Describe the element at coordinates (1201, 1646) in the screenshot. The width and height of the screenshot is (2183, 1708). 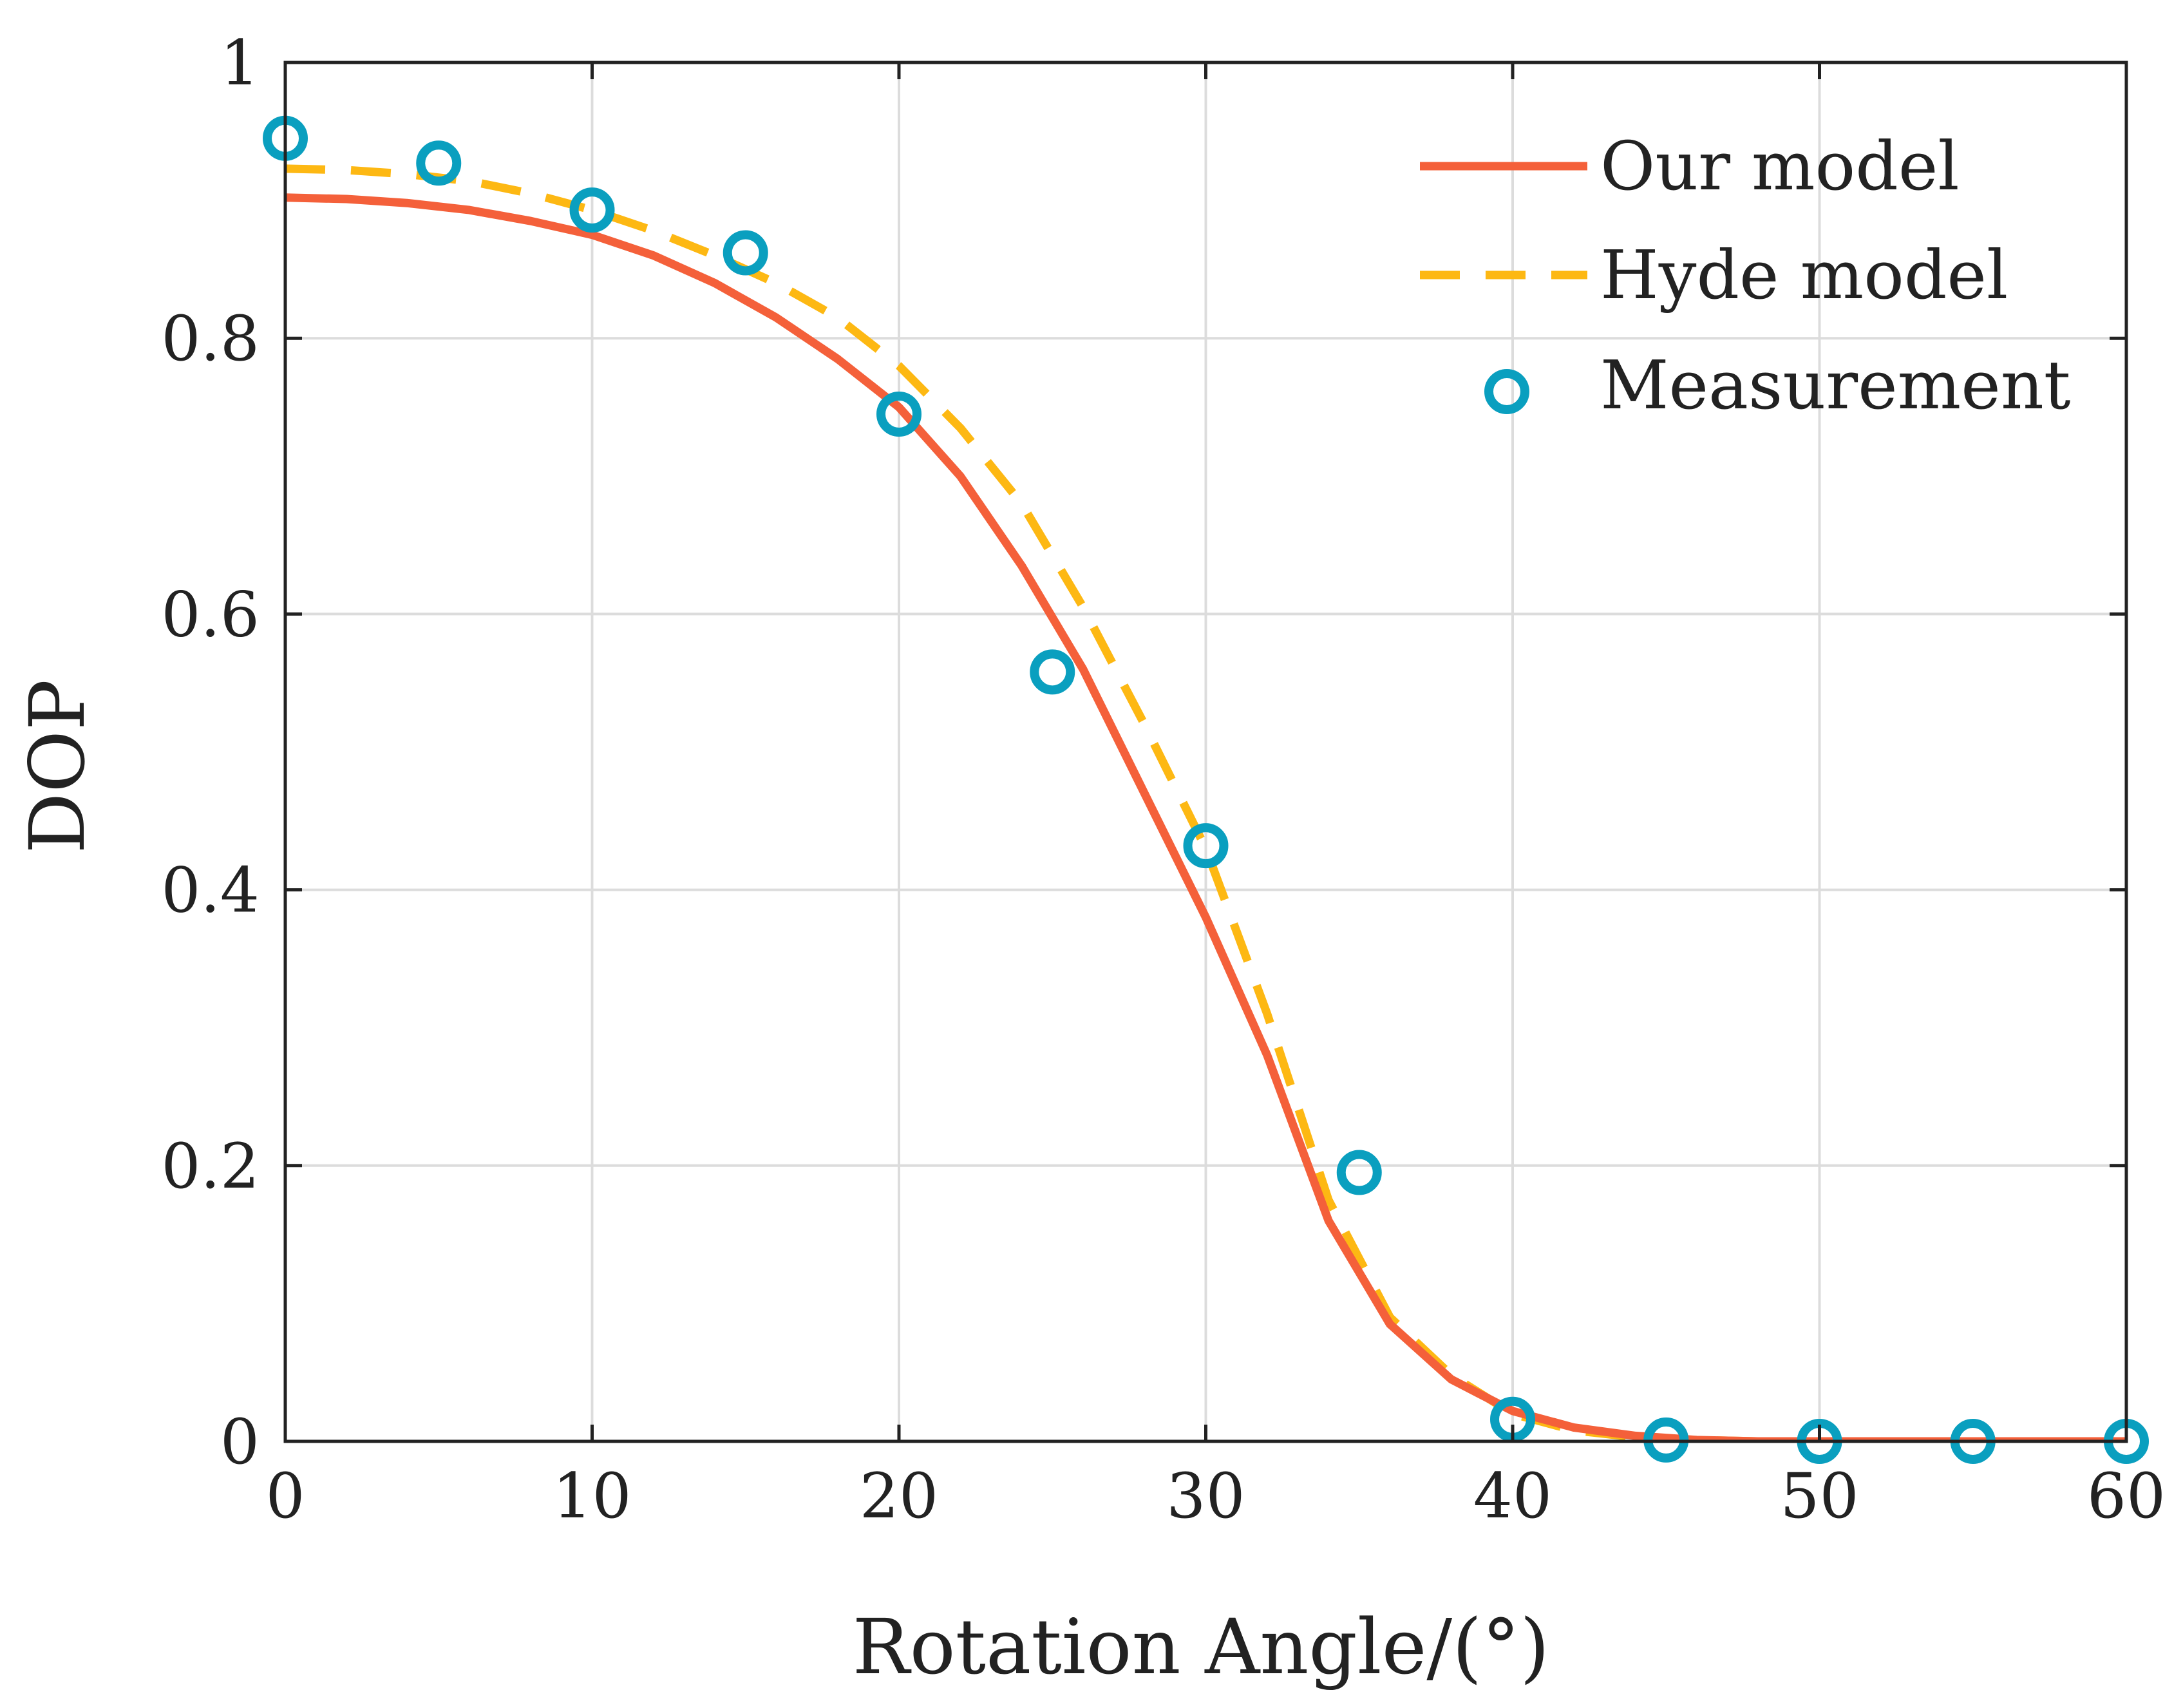
I see `x-axis-title: Rotation Angle/(°)` at that location.